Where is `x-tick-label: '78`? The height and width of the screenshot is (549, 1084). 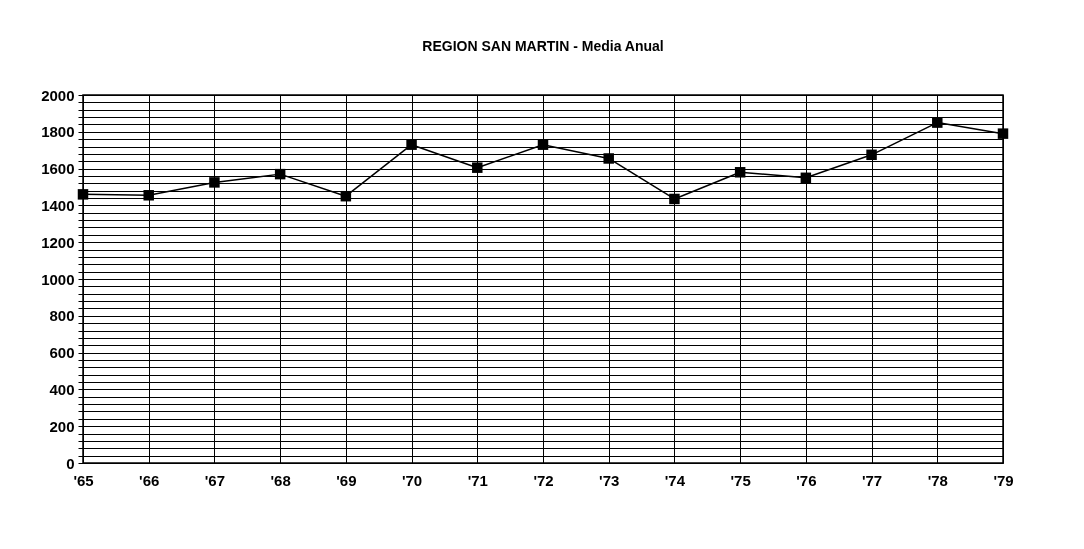
x-tick-label: '78 is located at coordinates (937, 480).